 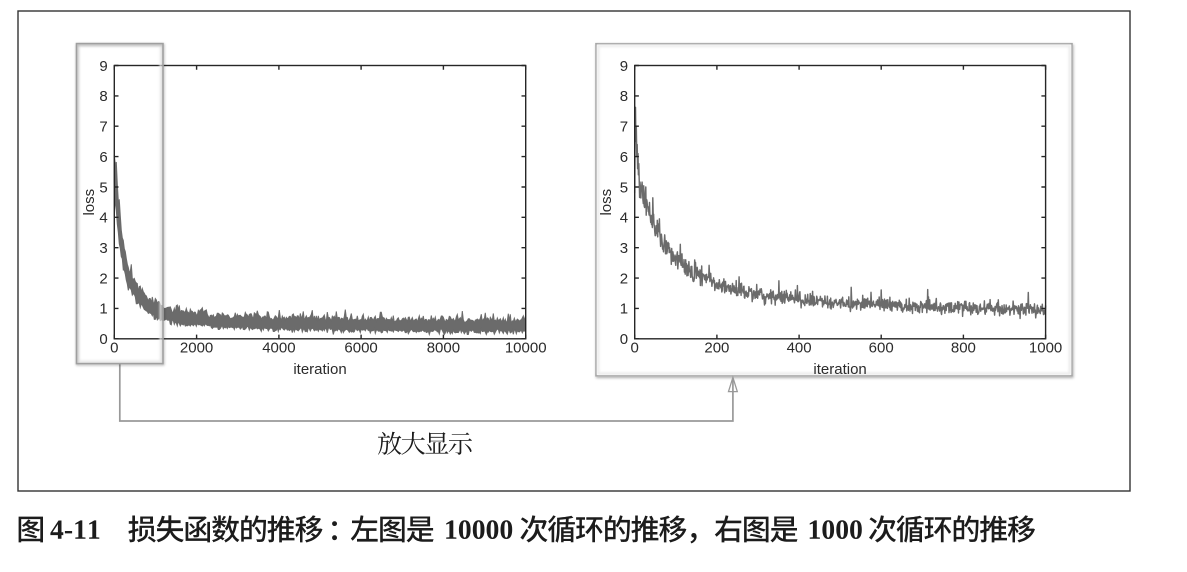 What do you see at coordinates (963, 348) in the screenshot?
I see `svg-text: 800` at bounding box center [963, 348].